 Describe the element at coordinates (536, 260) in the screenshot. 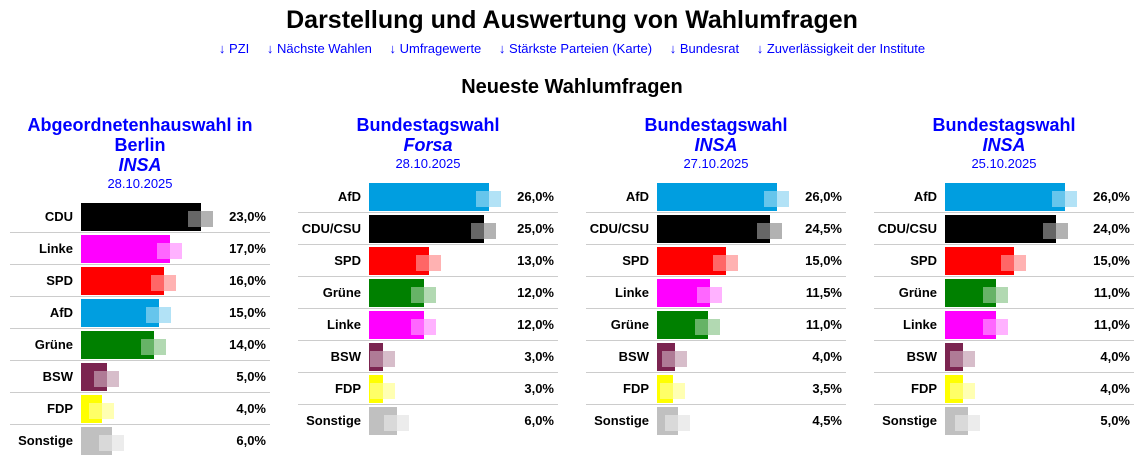

I see `party-value: 13,0%` at that location.